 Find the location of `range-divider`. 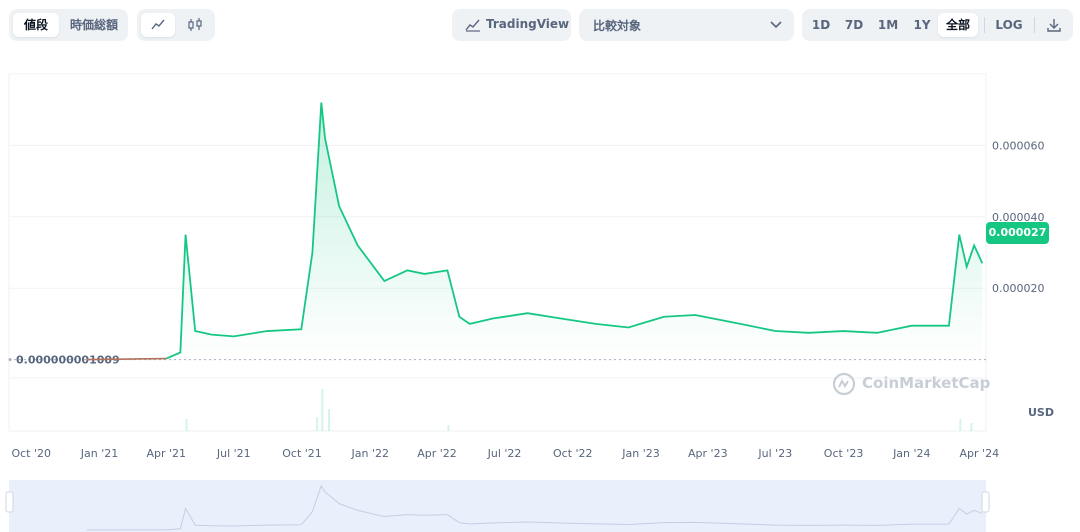

range-divider is located at coordinates (984, 25).